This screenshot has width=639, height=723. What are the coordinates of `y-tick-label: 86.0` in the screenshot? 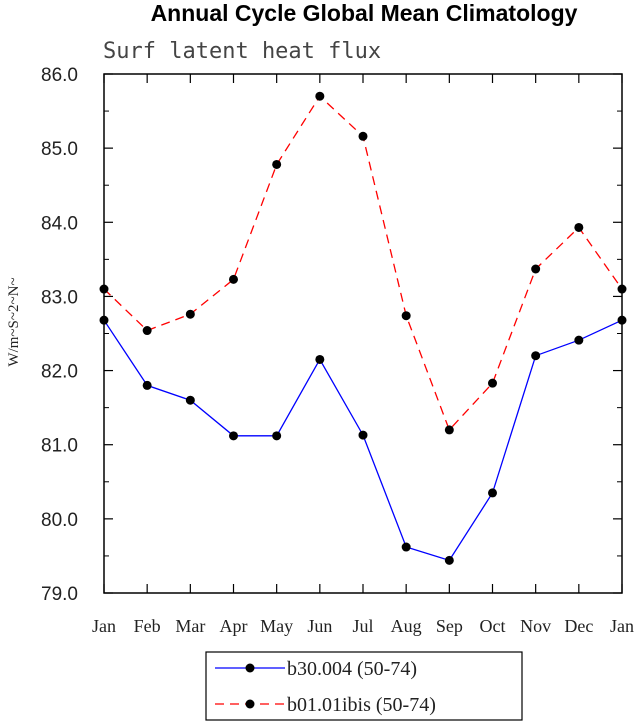 It's located at (59, 75).